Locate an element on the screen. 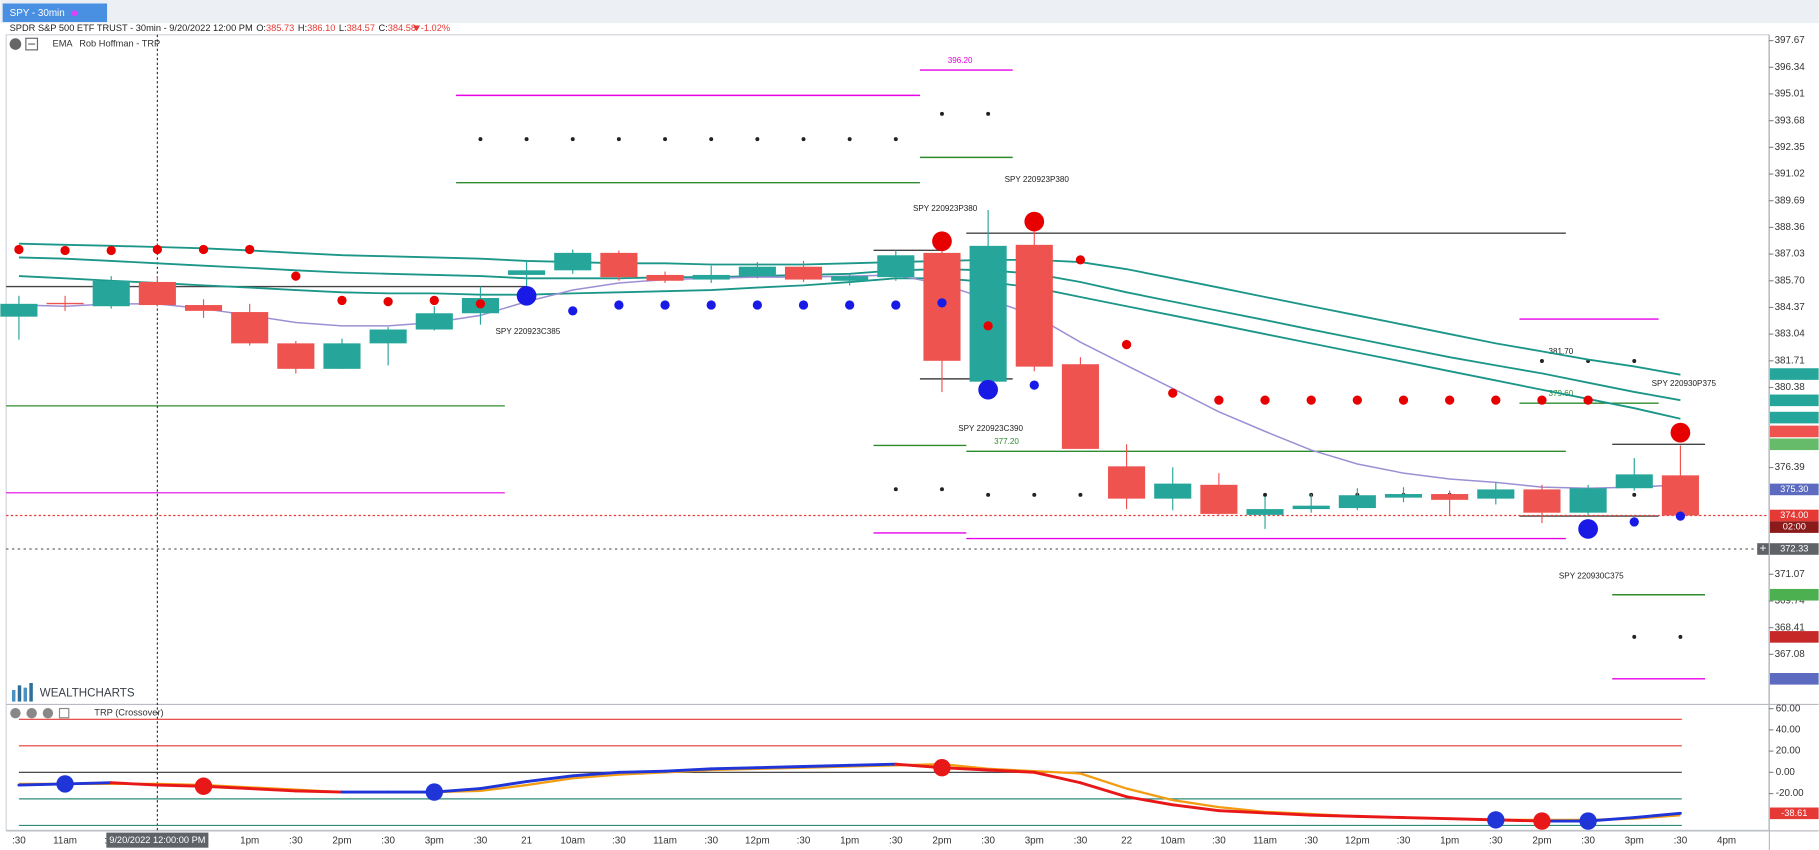 The height and width of the screenshot is (850, 1819). oscillator-badge-label: -38.61 is located at coordinates (1794, 813).